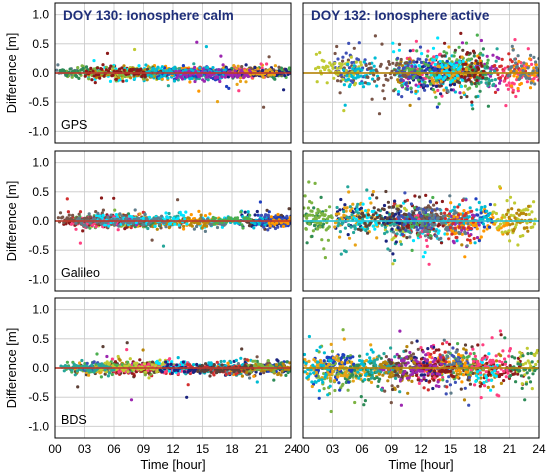  What do you see at coordinates (40, 221) in the screenshot?
I see `y-tick-label: 0.0` at bounding box center [40, 221].